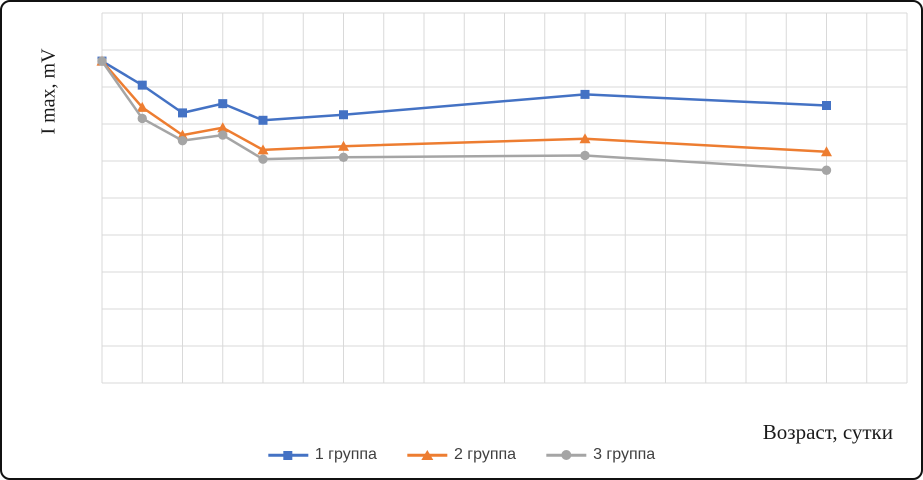 The width and height of the screenshot is (923, 480). Describe the element at coordinates (827, 432) in the screenshot. I see `x-axis-title: Возраст, сутки` at that location.